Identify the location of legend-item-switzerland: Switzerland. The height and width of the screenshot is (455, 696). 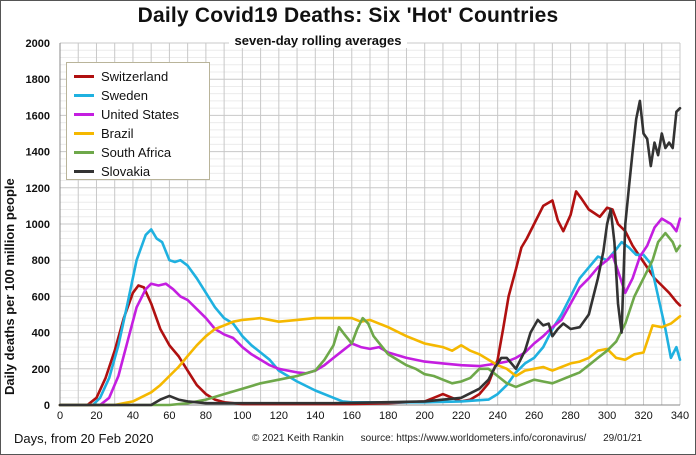
(138, 76).